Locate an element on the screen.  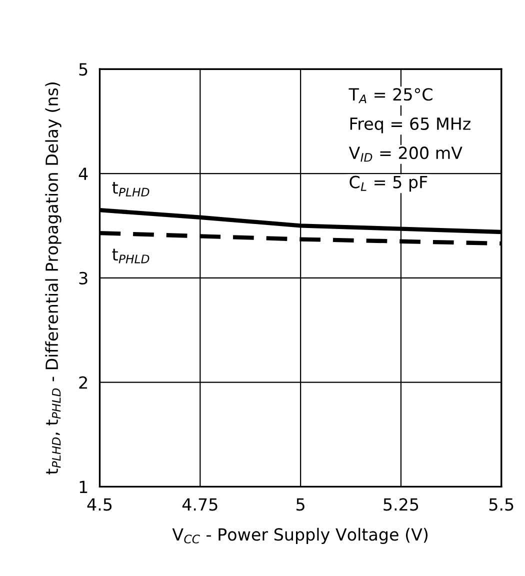
x-tick-label: 5.5 is located at coordinates (501, 504).